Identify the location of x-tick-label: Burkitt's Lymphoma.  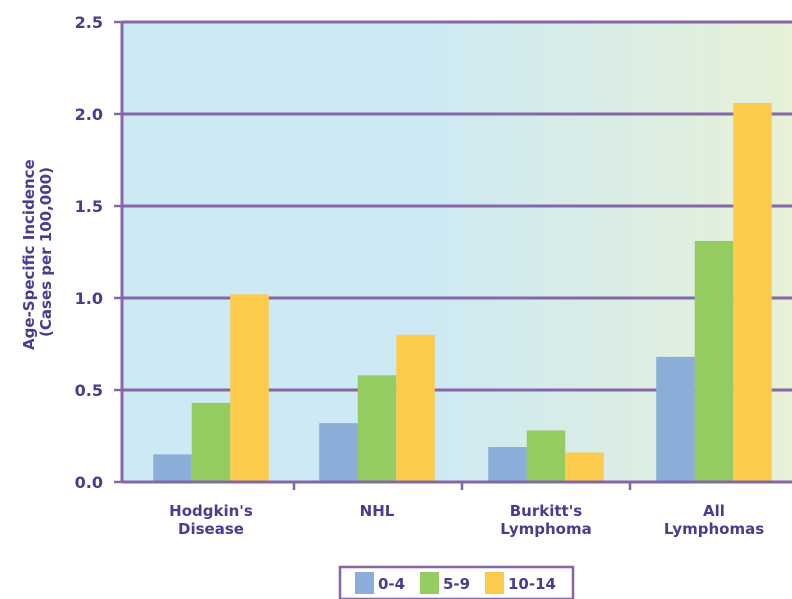
(545, 520).